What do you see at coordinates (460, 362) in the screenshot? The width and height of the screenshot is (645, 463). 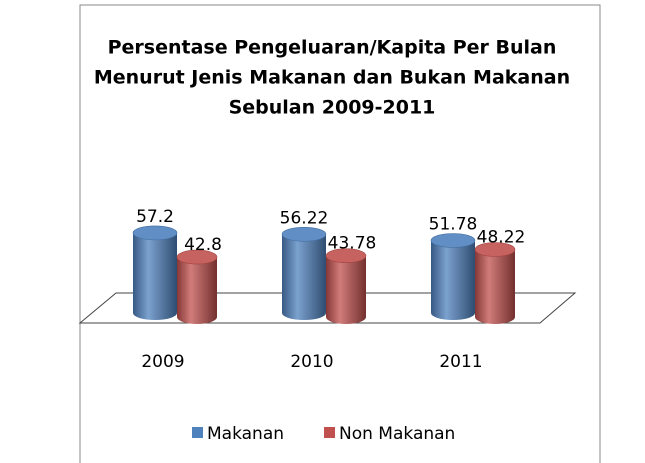 I see `x-tick-label: 2011` at bounding box center [460, 362].